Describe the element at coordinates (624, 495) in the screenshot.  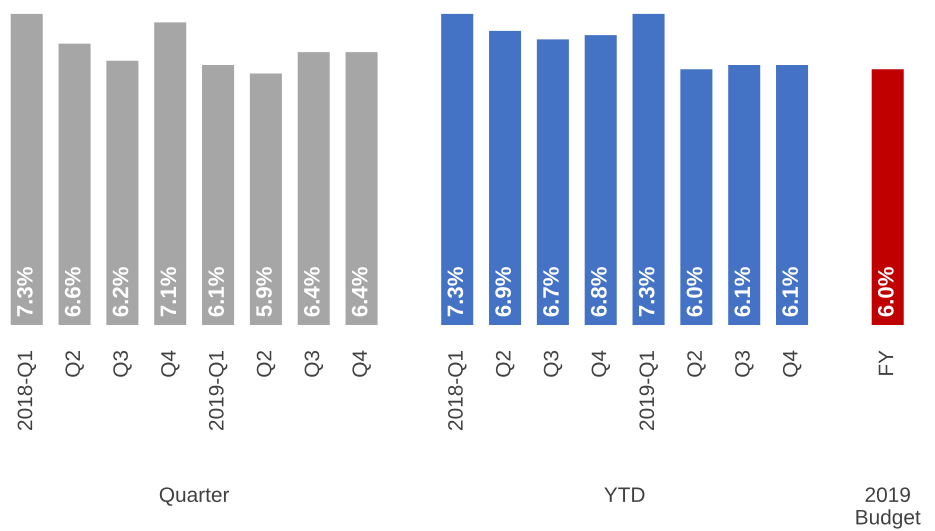
I see `text: YTD` at that location.